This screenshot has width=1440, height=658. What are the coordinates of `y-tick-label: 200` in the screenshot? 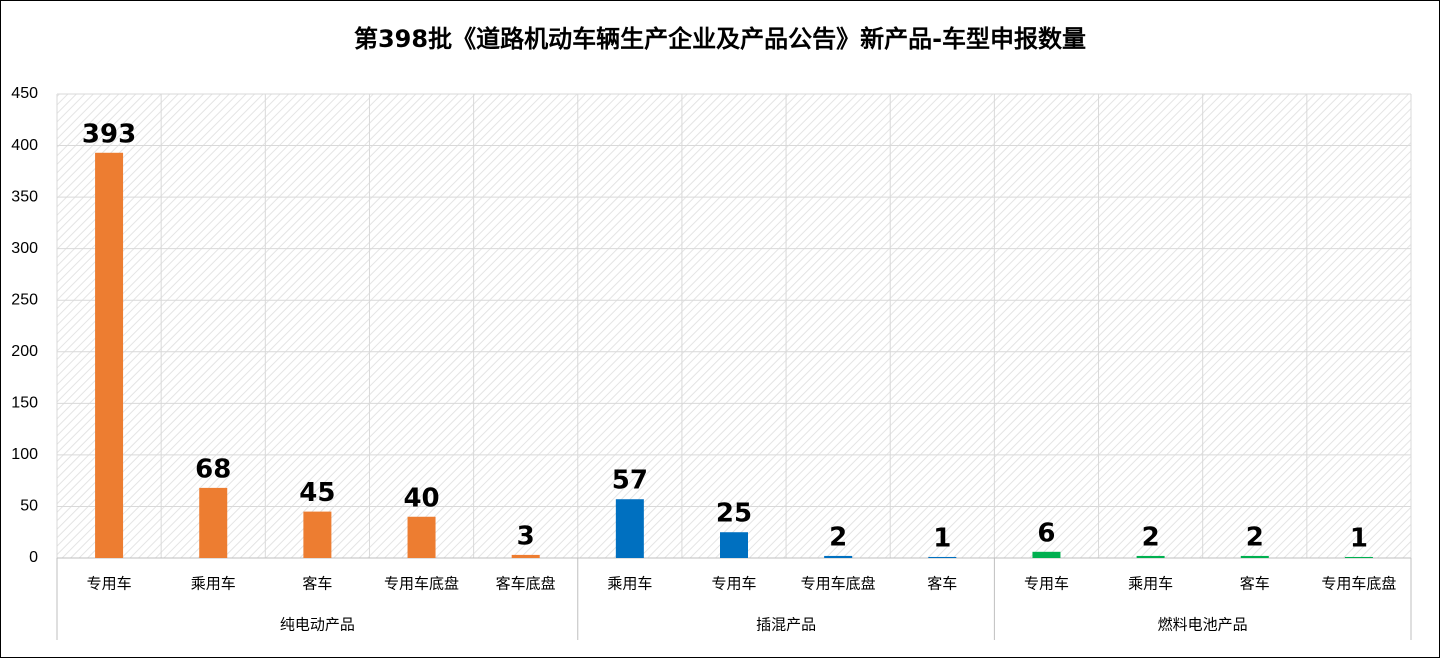 It's located at (24, 351).